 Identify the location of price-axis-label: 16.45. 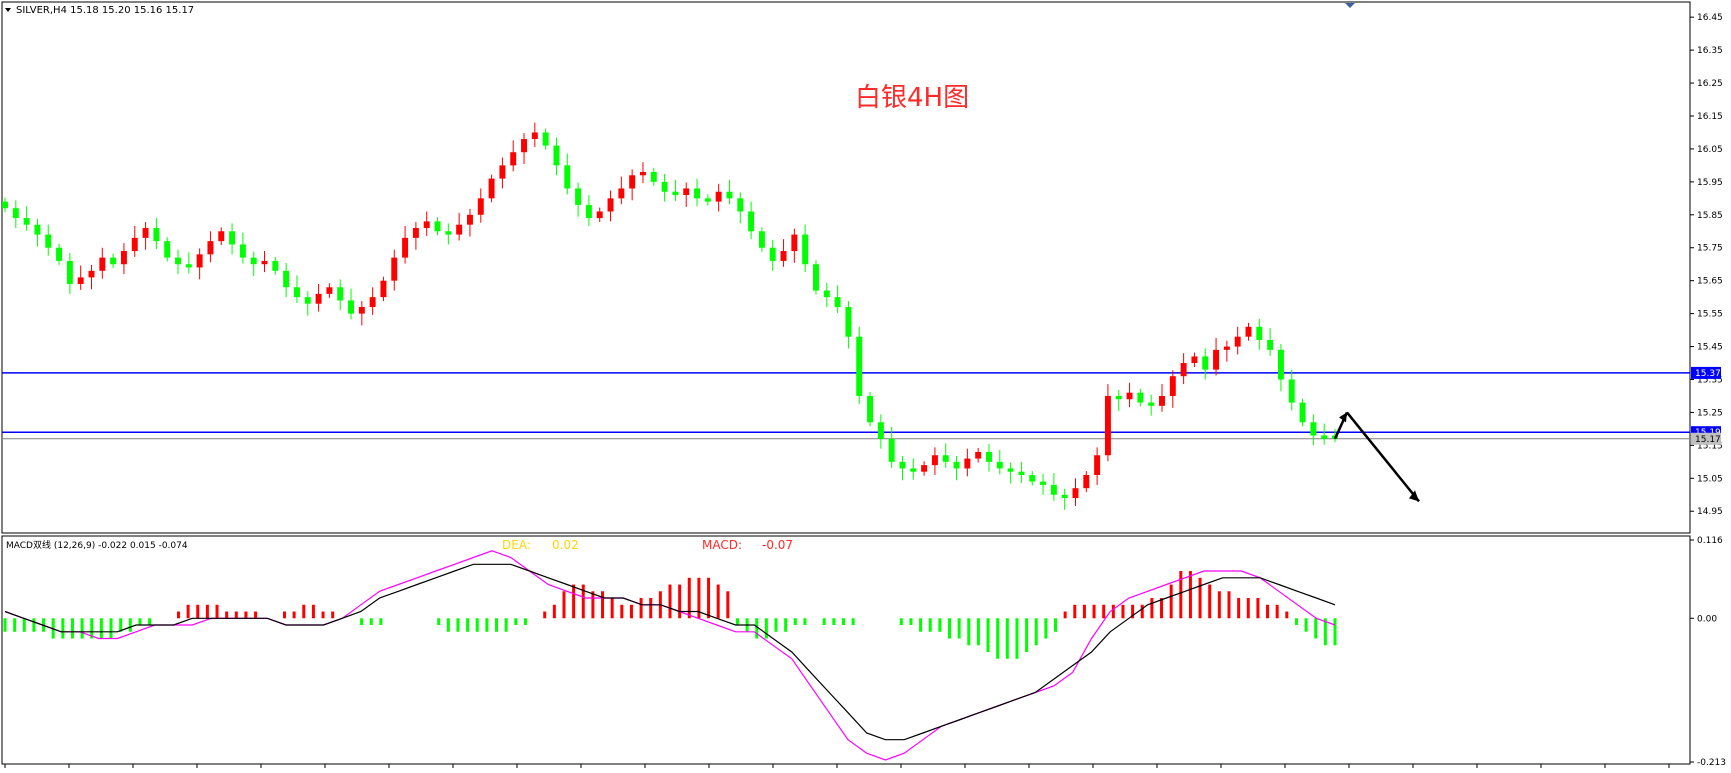
(1710, 18).